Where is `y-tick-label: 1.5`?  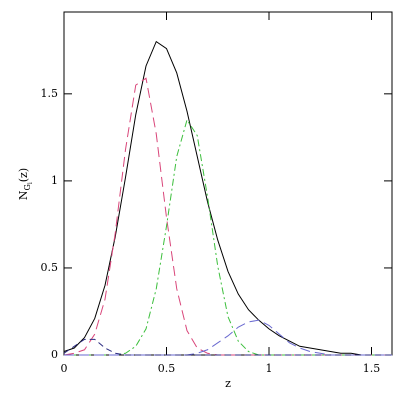 y-tick-label: 1.5 is located at coordinates (50, 93).